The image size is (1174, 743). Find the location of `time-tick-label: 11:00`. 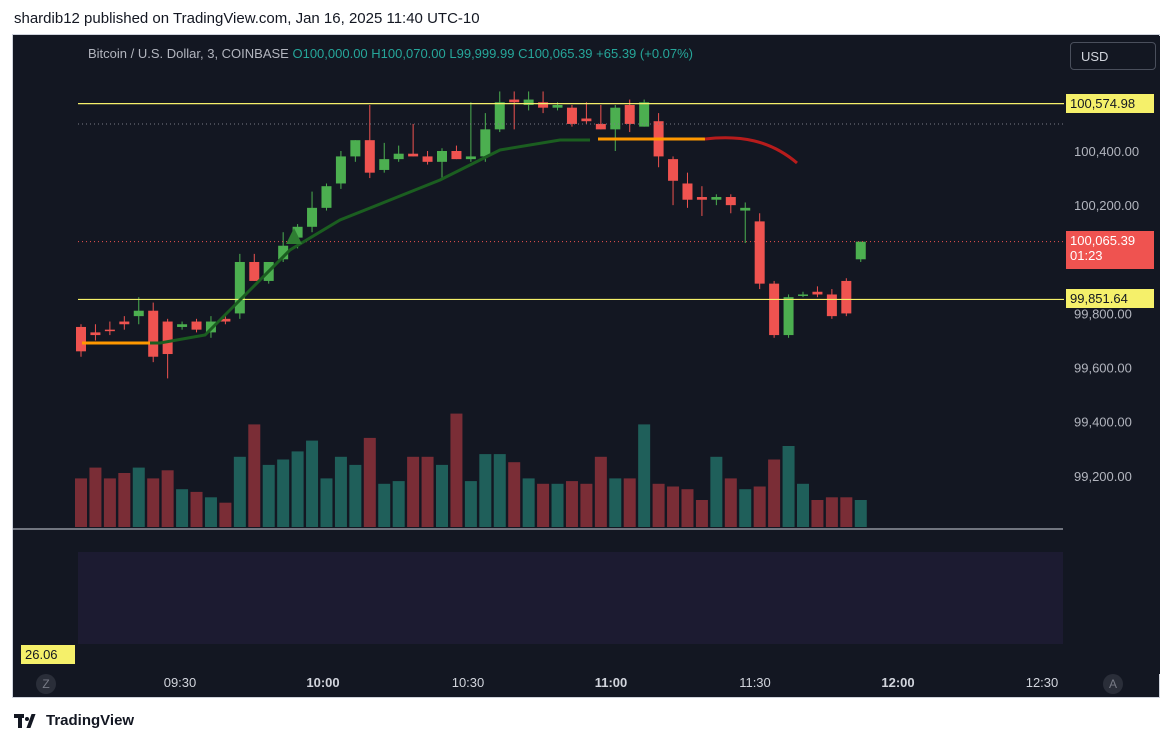

time-tick-label: 11:00 is located at coordinates (611, 682).